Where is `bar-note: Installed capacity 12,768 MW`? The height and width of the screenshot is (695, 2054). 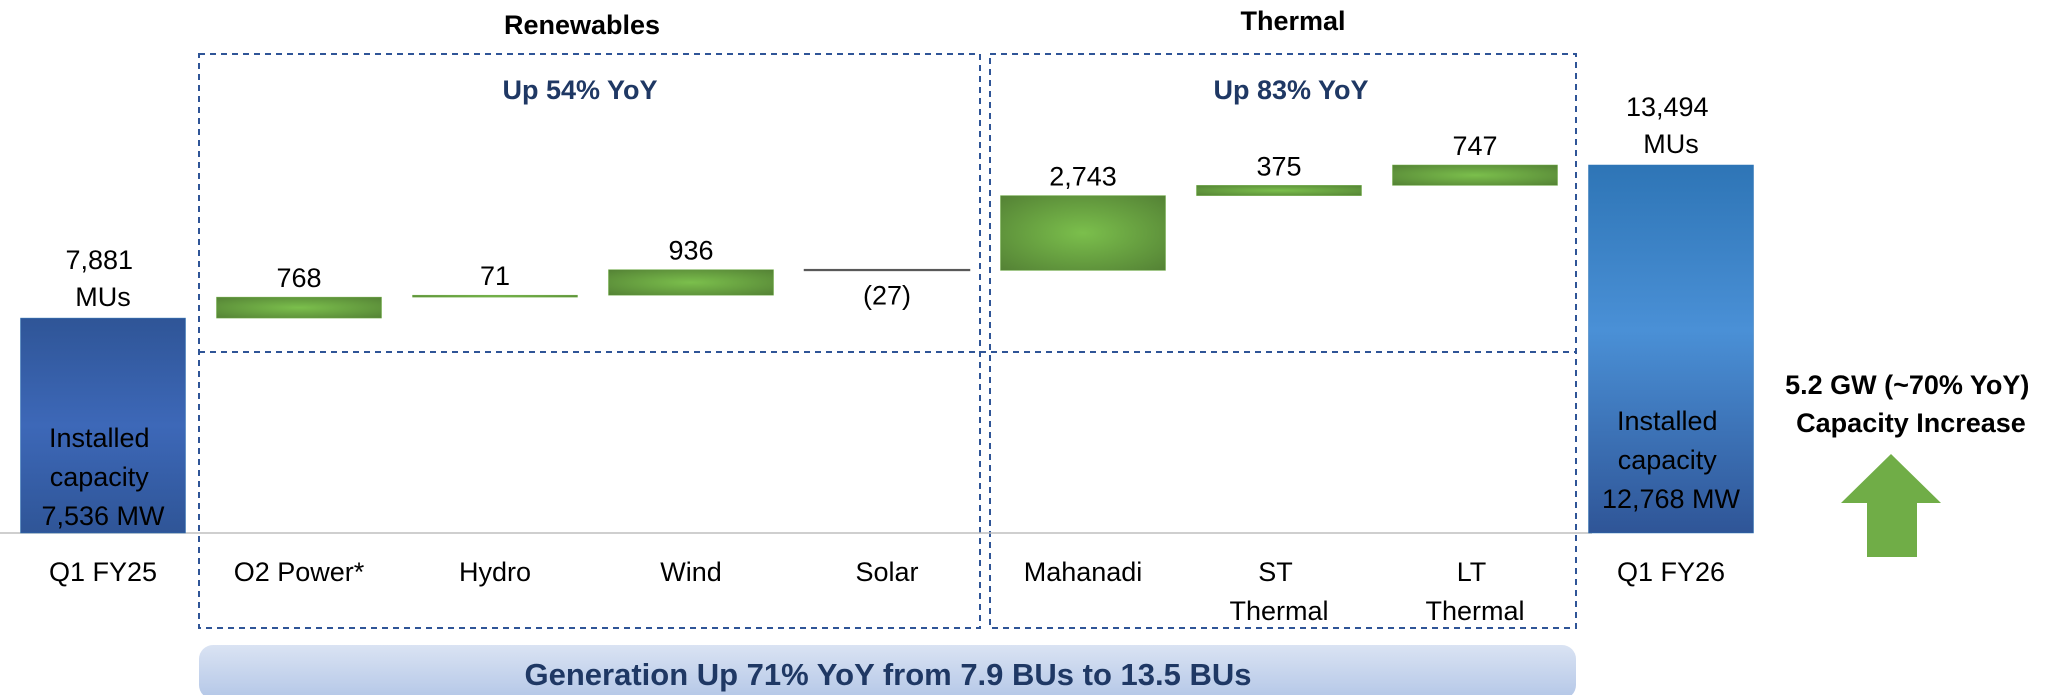
bar-note: Installed capacity 12,768 MW is located at coordinates (1671, 460).